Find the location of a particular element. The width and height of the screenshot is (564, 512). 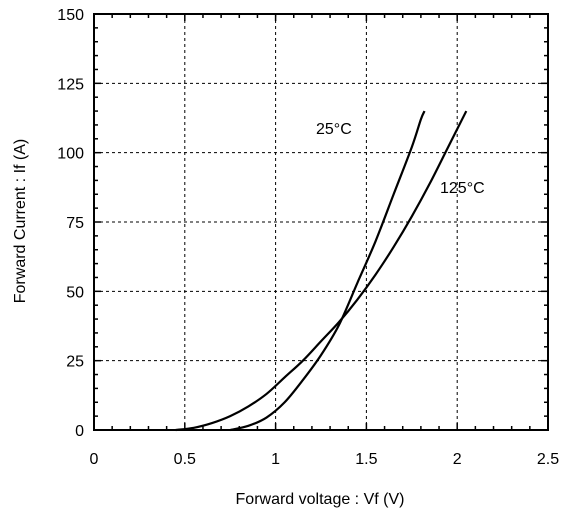

x-tick-label: 1 is located at coordinates (275, 459).